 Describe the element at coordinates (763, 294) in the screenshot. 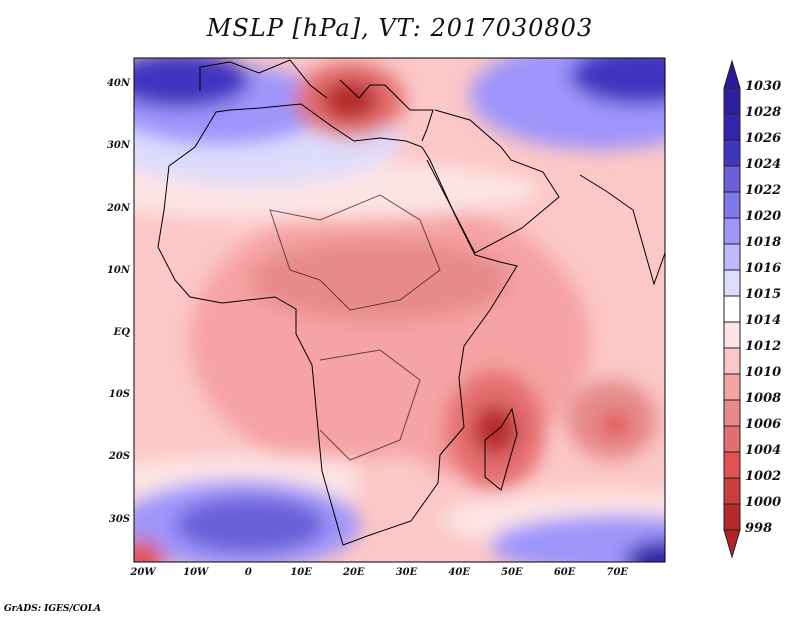

I see `colorbar-label: 1015` at that location.